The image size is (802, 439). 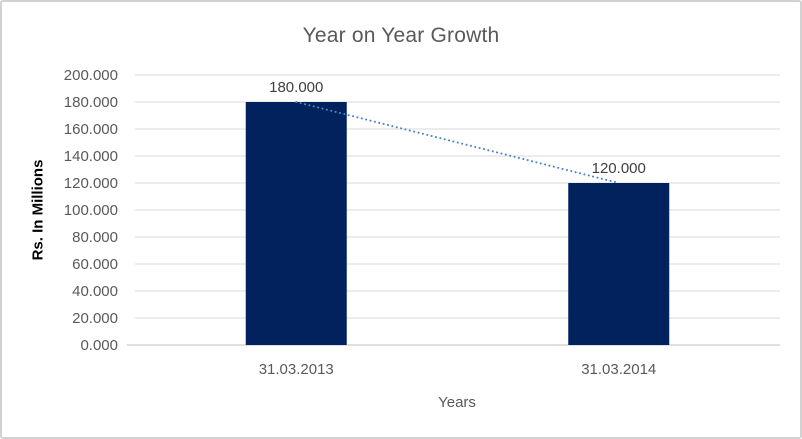 I want to click on y-tick-label: 100.000, so click(x=91, y=210).